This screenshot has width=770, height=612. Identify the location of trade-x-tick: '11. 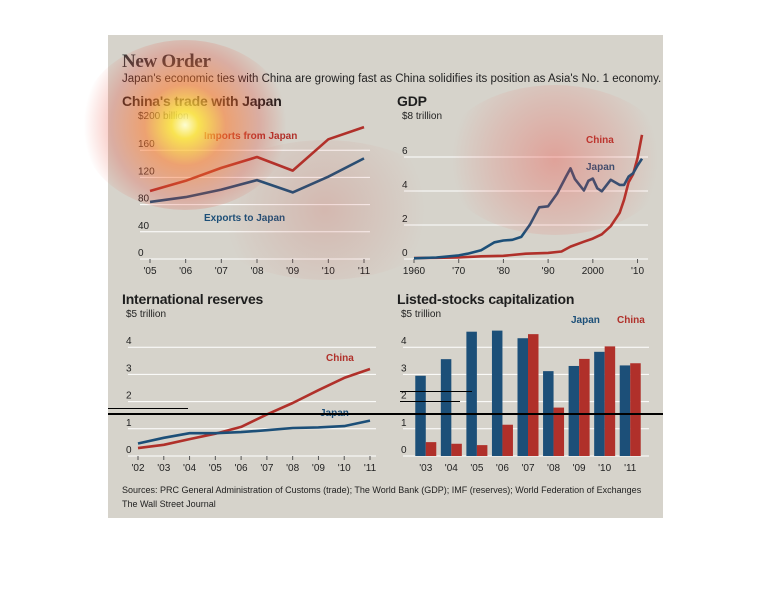
(364, 271).